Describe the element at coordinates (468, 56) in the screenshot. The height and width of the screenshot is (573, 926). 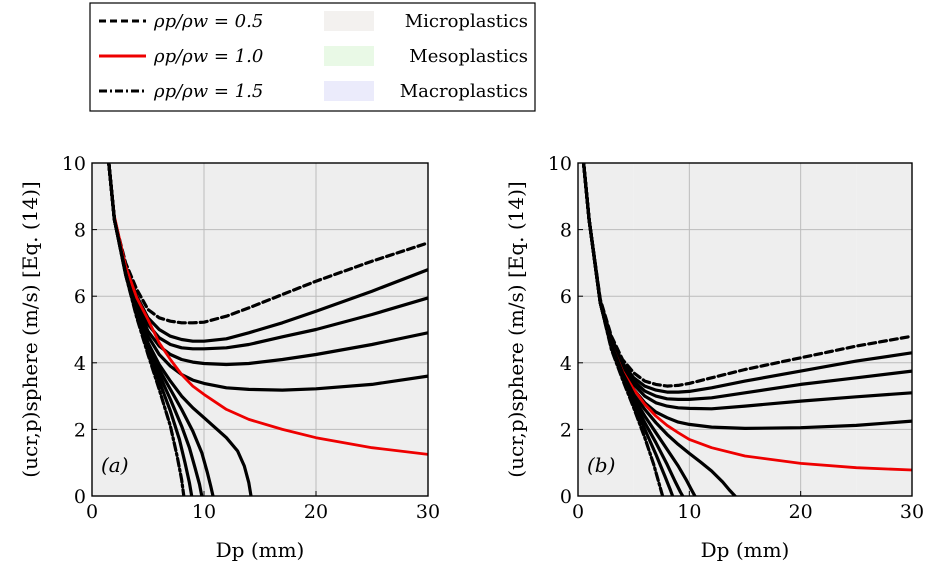
I see `legend-region-label: Mesoplastics` at that location.